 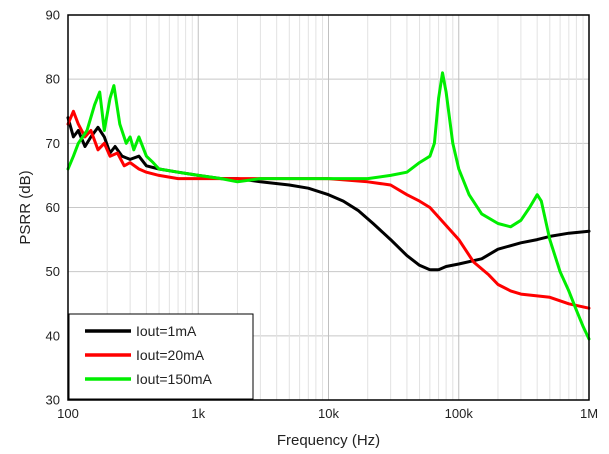 What do you see at coordinates (328, 413) in the screenshot?
I see `x-tick-label: 10k` at bounding box center [328, 413].